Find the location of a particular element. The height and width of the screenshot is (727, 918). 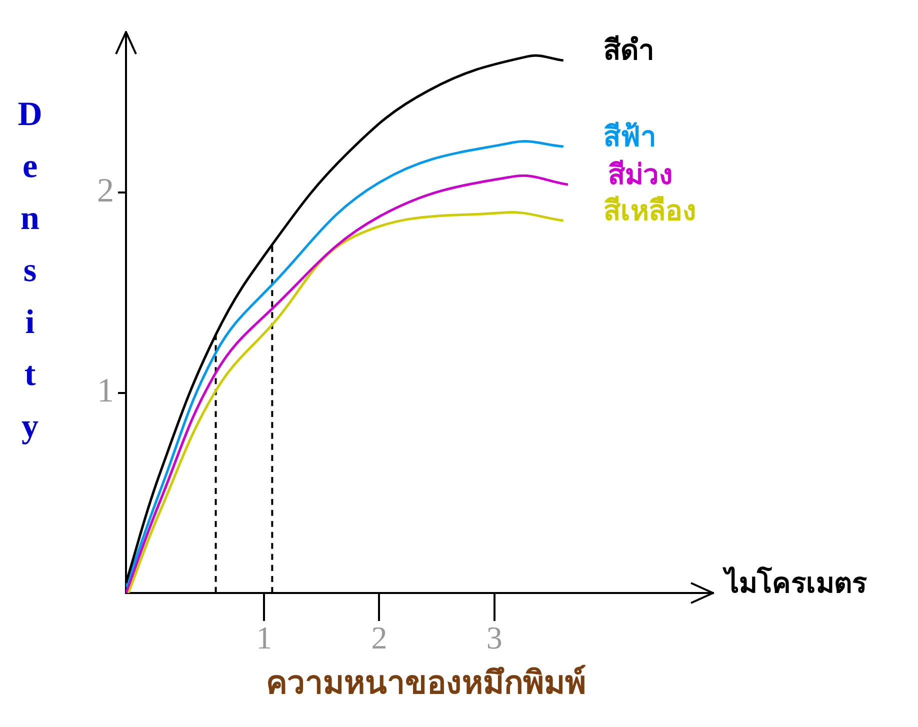

series-label: สีฟ้า is located at coordinates (629, 136).